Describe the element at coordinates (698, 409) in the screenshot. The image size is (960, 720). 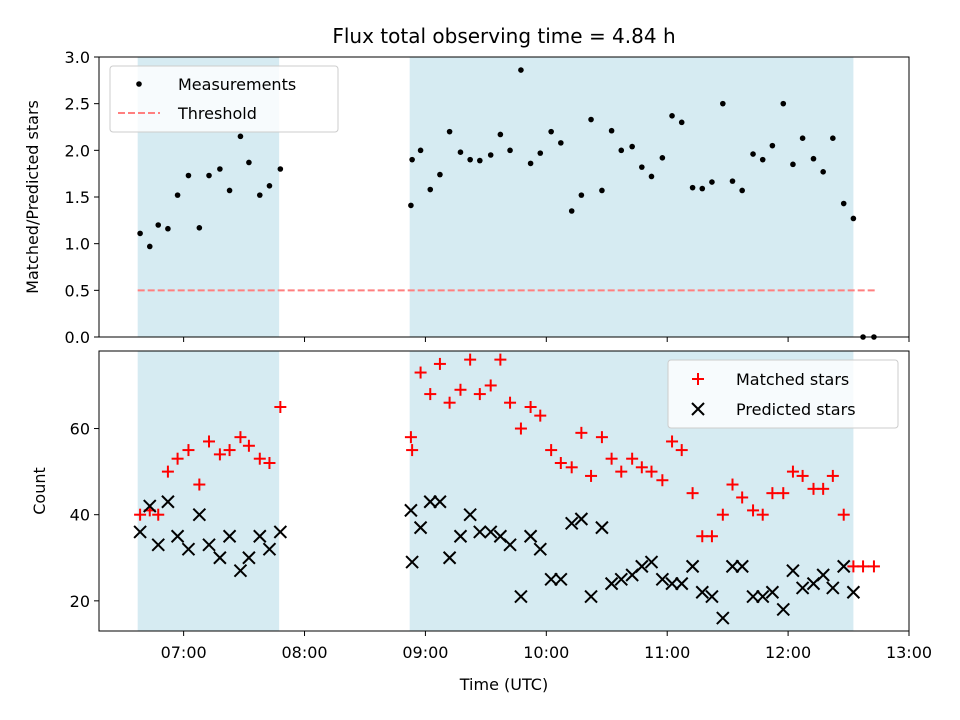
I see `legend-predicted-marker` at that location.